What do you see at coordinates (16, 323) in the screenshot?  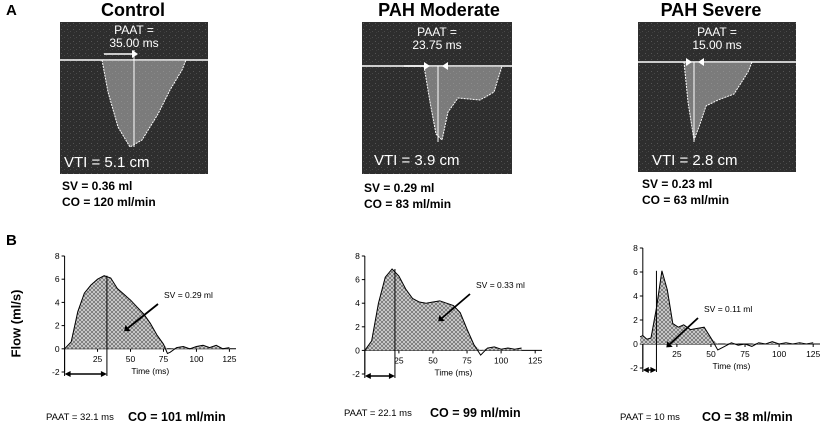 I see `panel-b-ylabel: Flow (ml/s)` at bounding box center [16, 323].